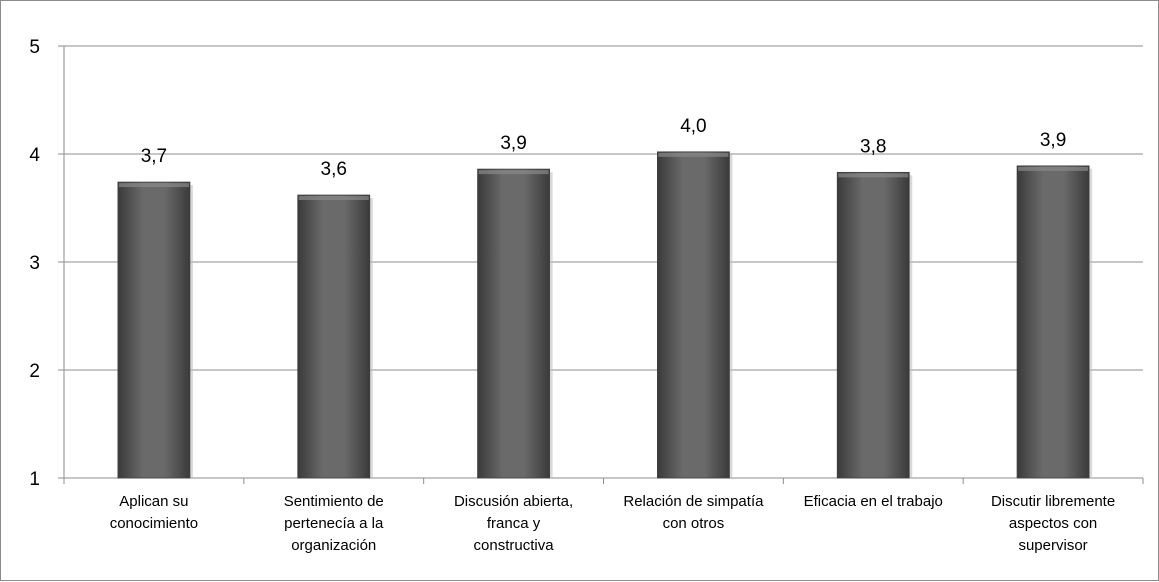  I want to click on y-tick-label: 2, so click(34, 371).